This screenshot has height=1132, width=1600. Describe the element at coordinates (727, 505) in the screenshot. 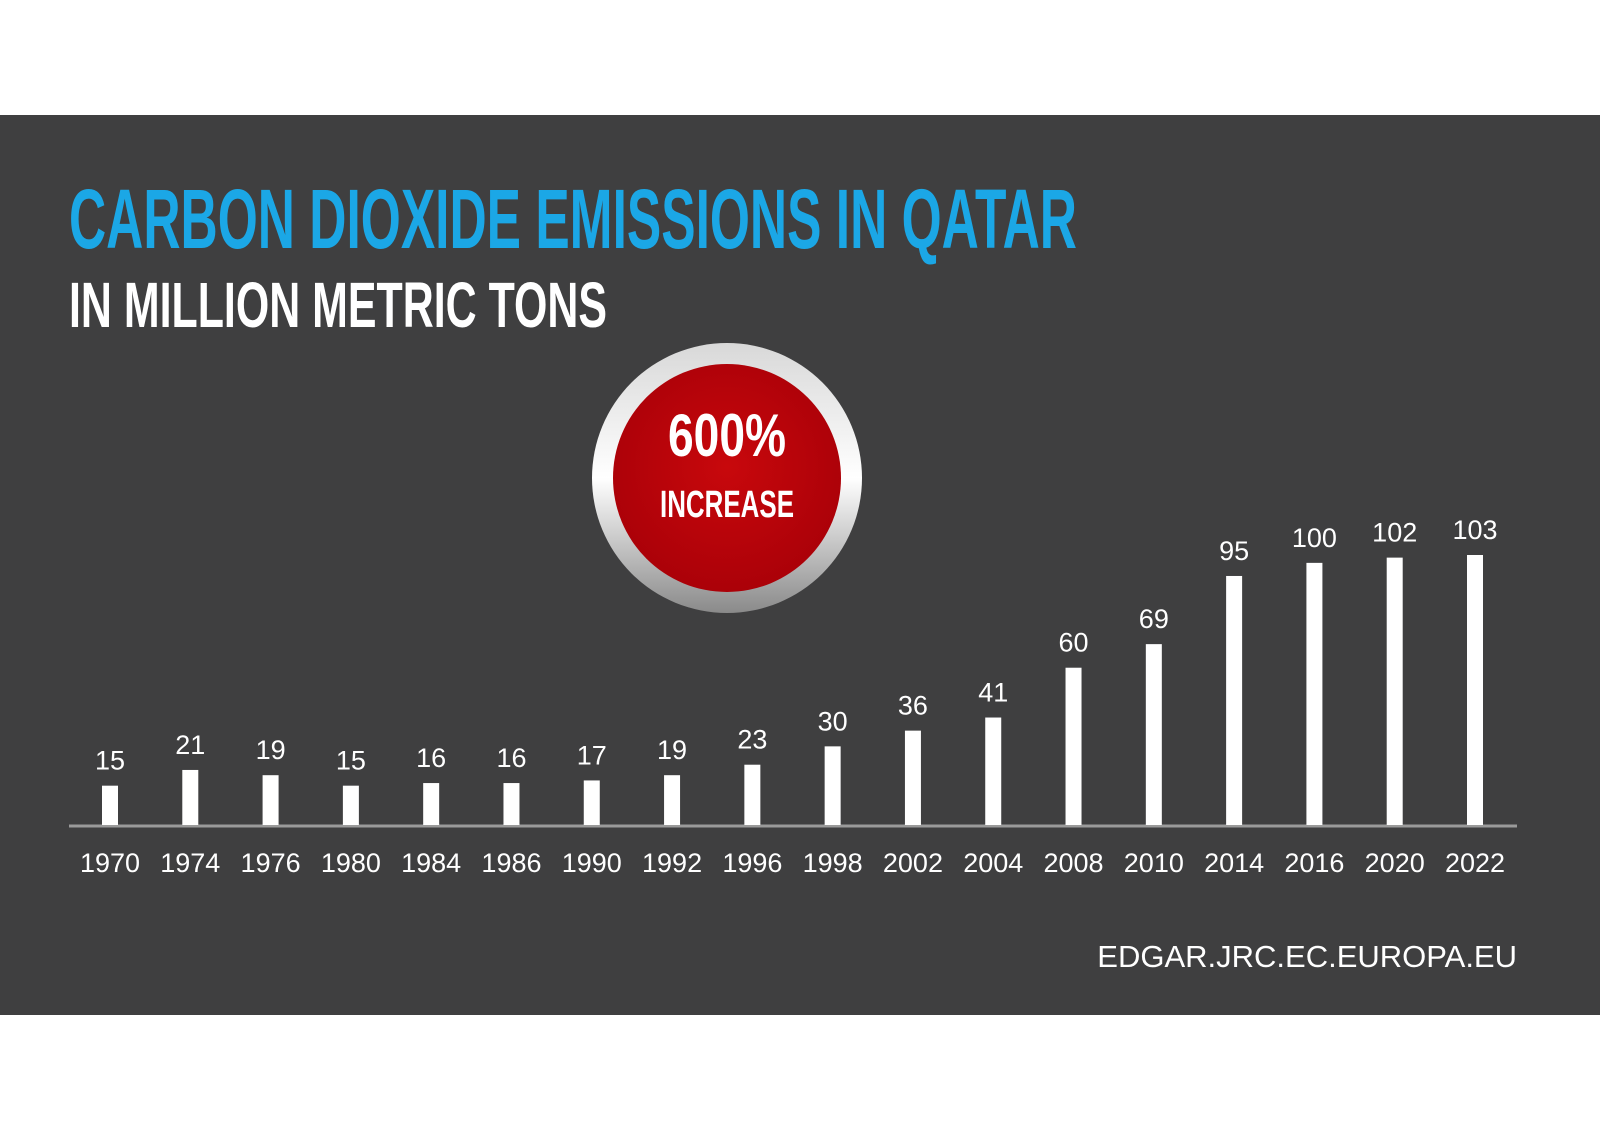

I see `badge-label: INCREASE` at that location.